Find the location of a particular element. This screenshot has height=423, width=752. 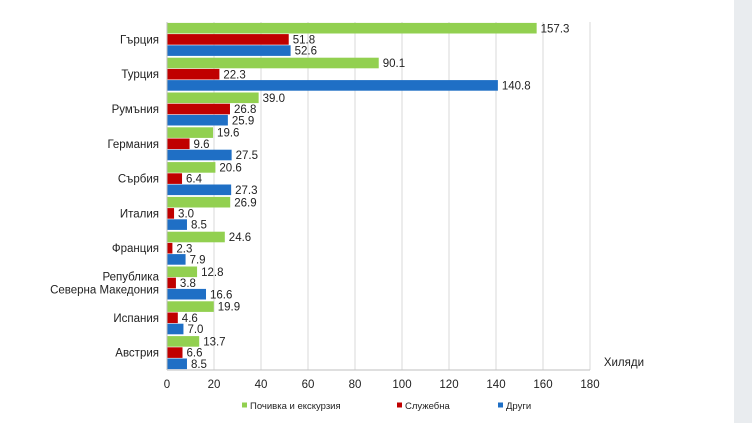

data-label: 13.7 is located at coordinates (214, 343).